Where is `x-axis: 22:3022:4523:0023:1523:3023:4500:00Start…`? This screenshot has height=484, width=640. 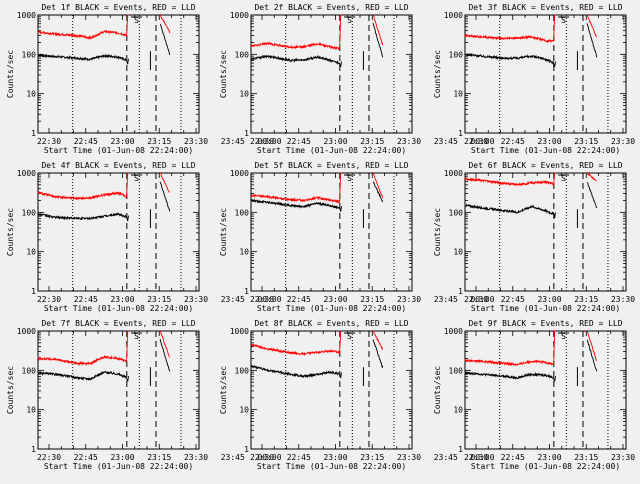
x-axis: 22:3022:4523:0023:1523:3023:4500:00Start… is located at coordinates (549, 401).